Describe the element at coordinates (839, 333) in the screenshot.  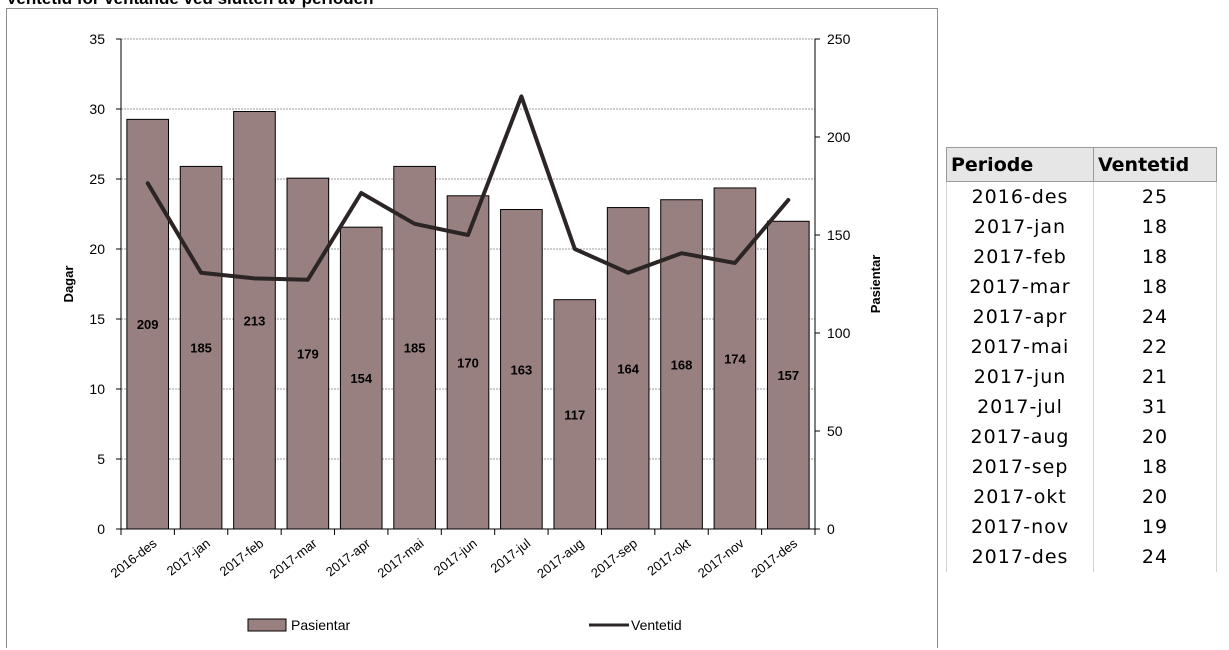
I see `y-right-tick-label: 100` at that location.